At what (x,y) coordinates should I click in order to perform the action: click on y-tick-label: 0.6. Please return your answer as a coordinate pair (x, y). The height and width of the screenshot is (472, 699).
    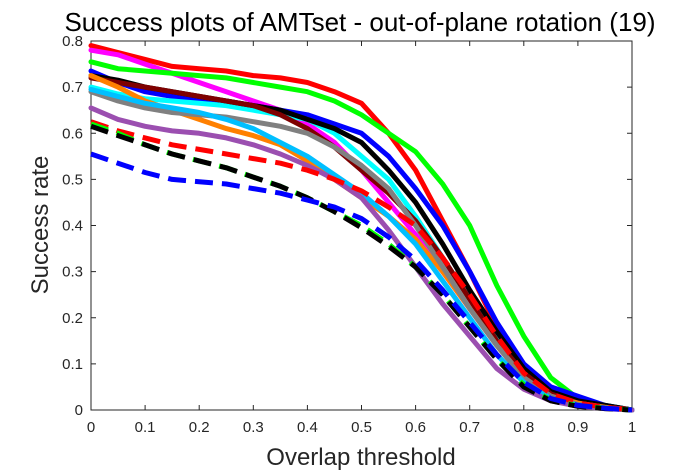
    Looking at the image, I should click on (72, 133).